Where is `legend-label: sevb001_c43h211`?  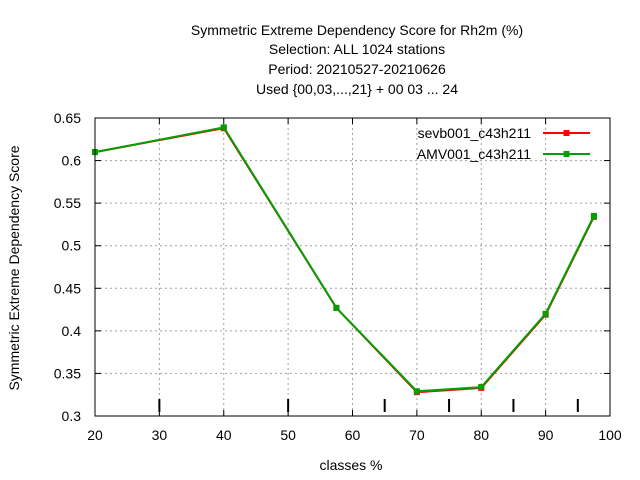 legend-label: sevb001_c43h211 is located at coordinates (475, 133).